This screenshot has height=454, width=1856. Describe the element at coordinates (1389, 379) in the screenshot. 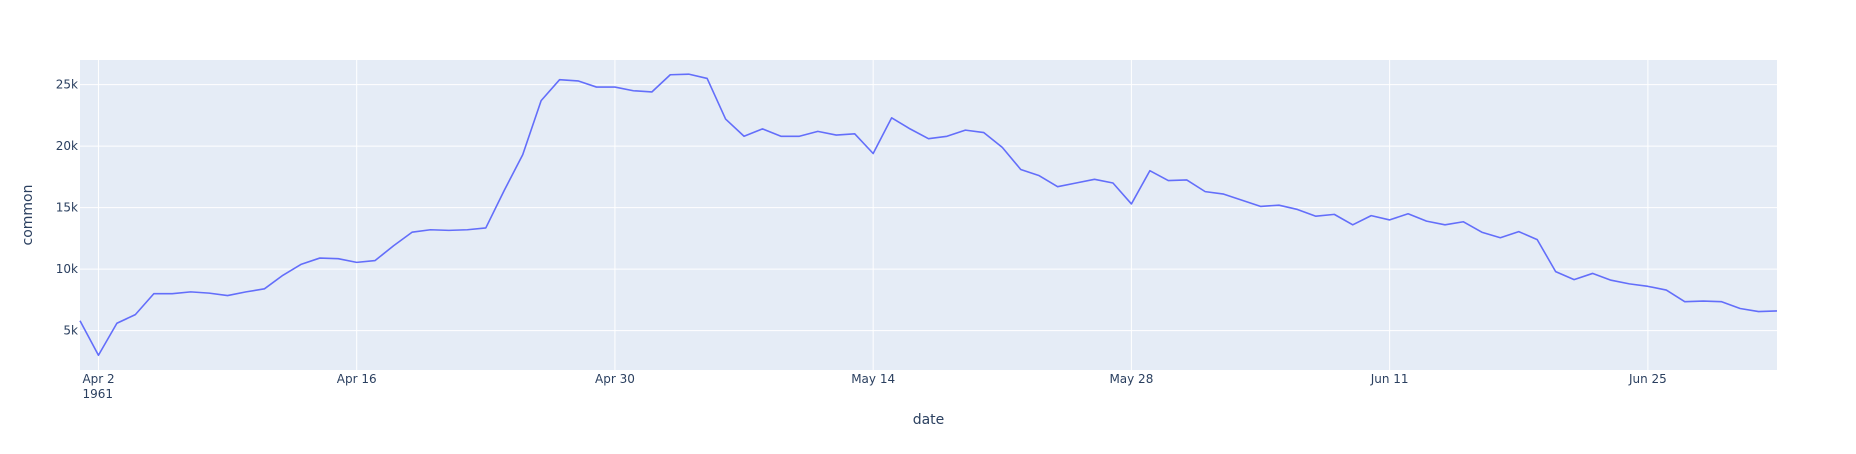

I see `x-tick-label: Jun 11` at that location.